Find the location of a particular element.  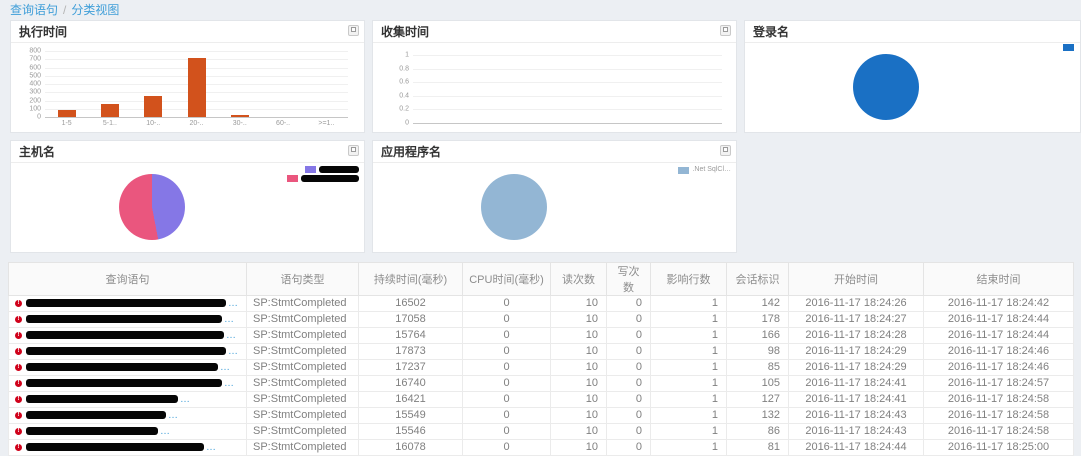

bar-10-.. is located at coordinates (153, 106).